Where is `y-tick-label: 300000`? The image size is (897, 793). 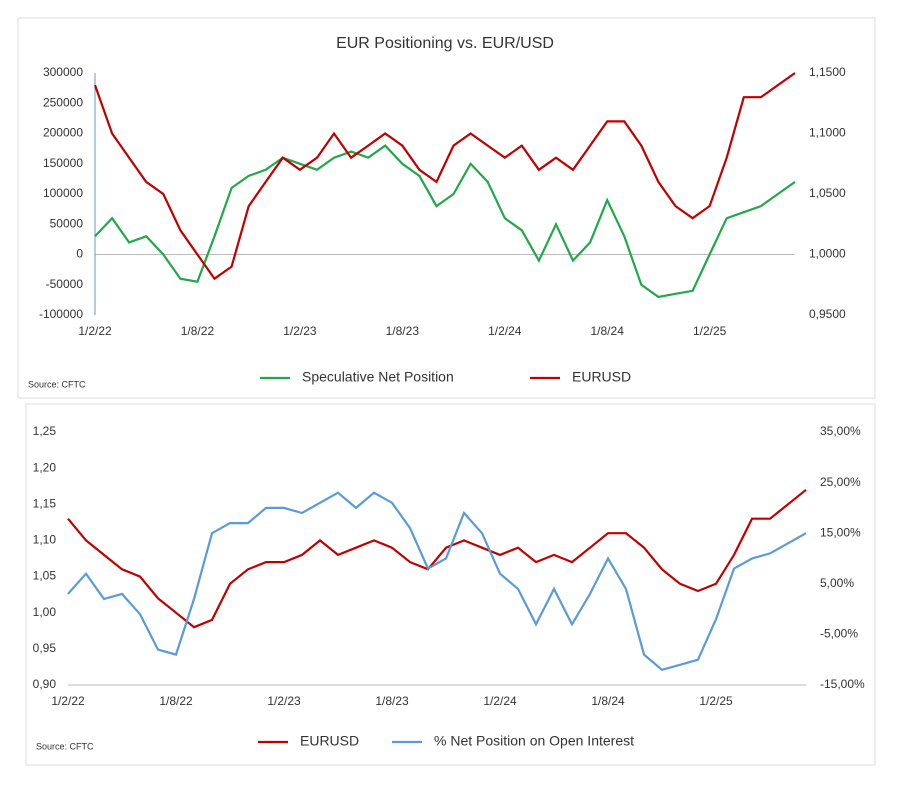 y-tick-label: 300000 is located at coordinates (63, 72).